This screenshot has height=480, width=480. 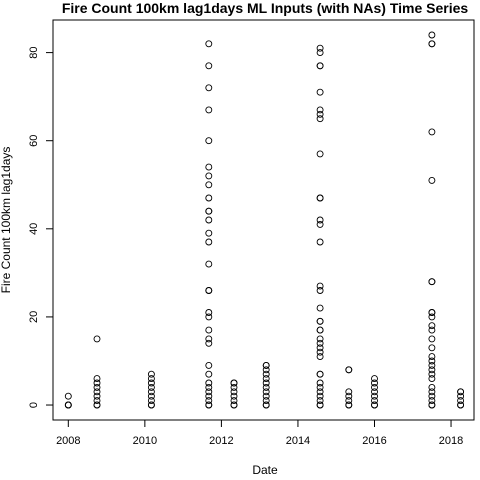 I want to click on x-tick-label: 2016, so click(x=374, y=441).